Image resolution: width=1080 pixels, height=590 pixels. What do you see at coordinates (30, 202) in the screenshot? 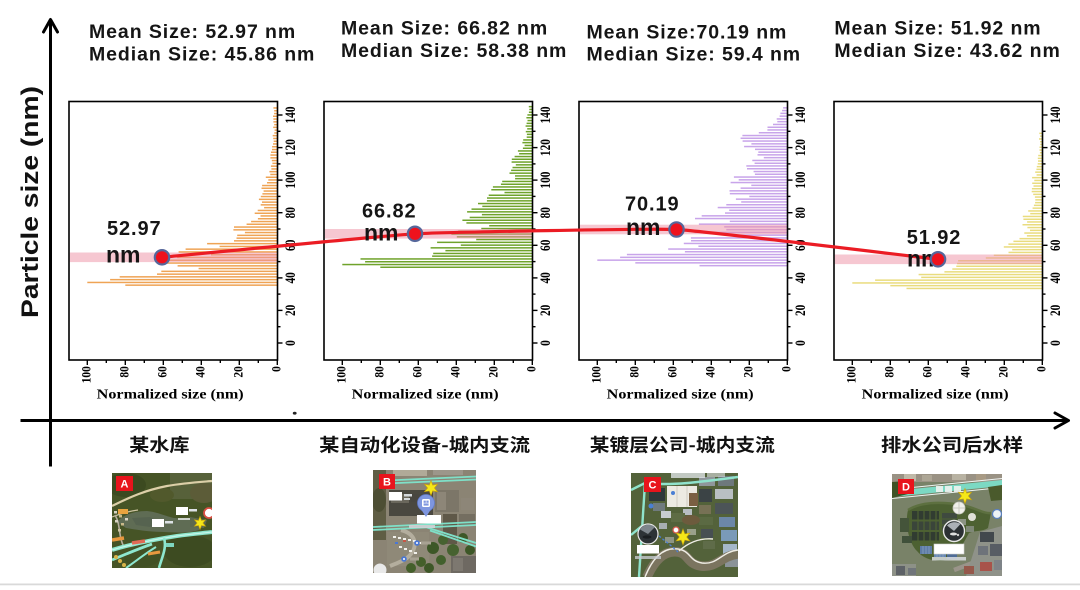
I see `svg-text: Particle size (nm)` at bounding box center [30, 202].